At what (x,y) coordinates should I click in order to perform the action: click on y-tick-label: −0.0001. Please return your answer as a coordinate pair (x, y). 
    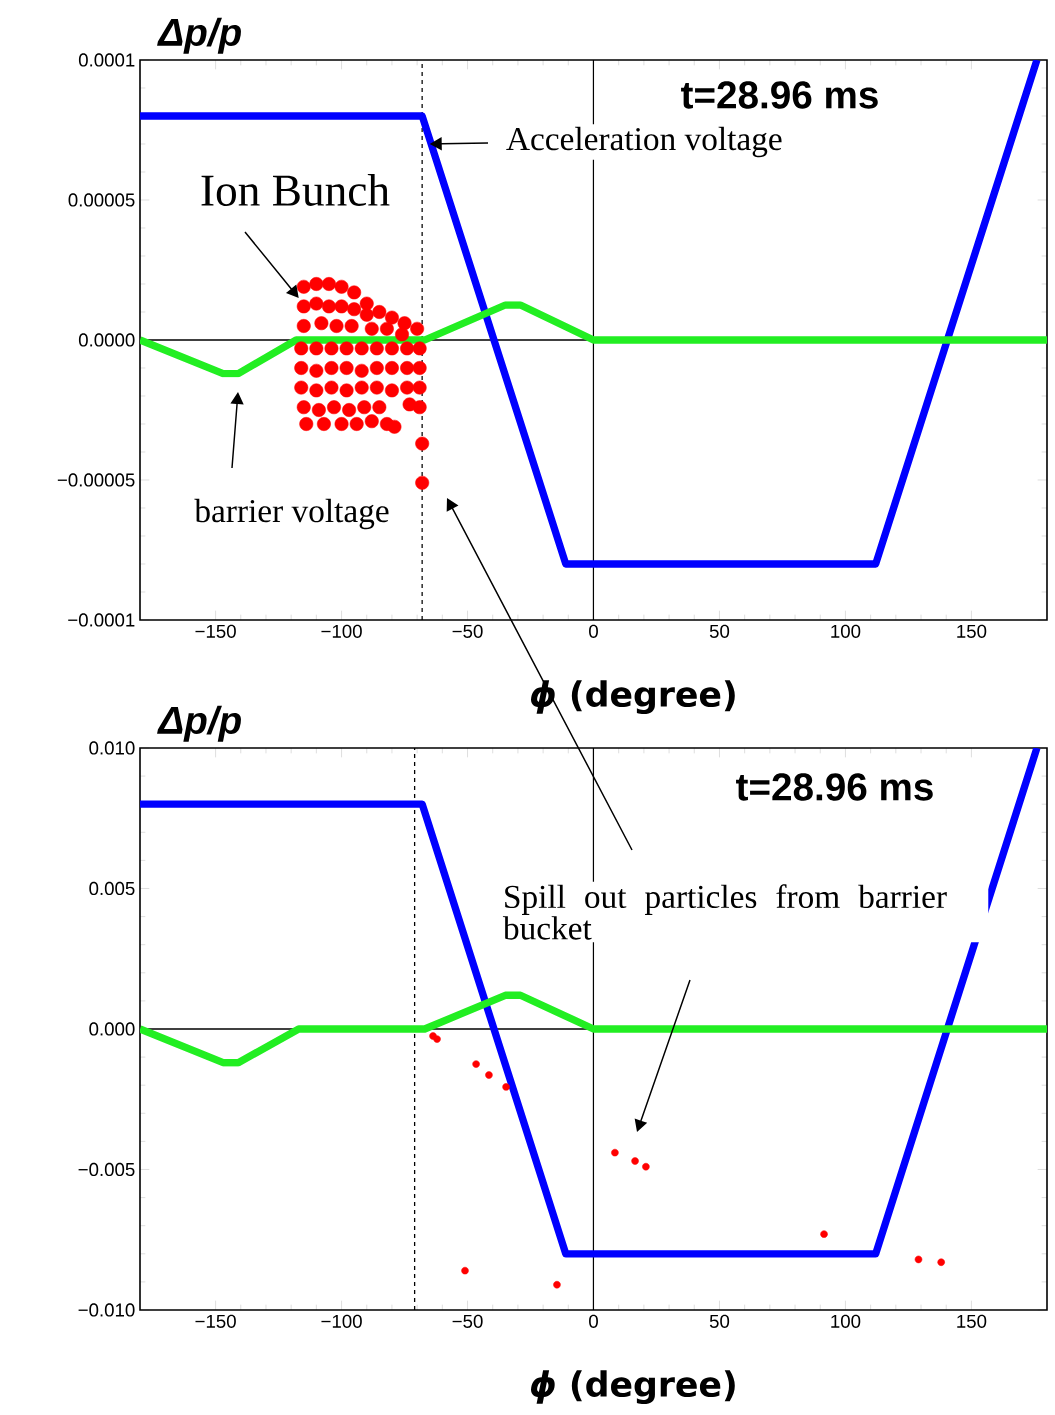
    Looking at the image, I should click on (101, 620).